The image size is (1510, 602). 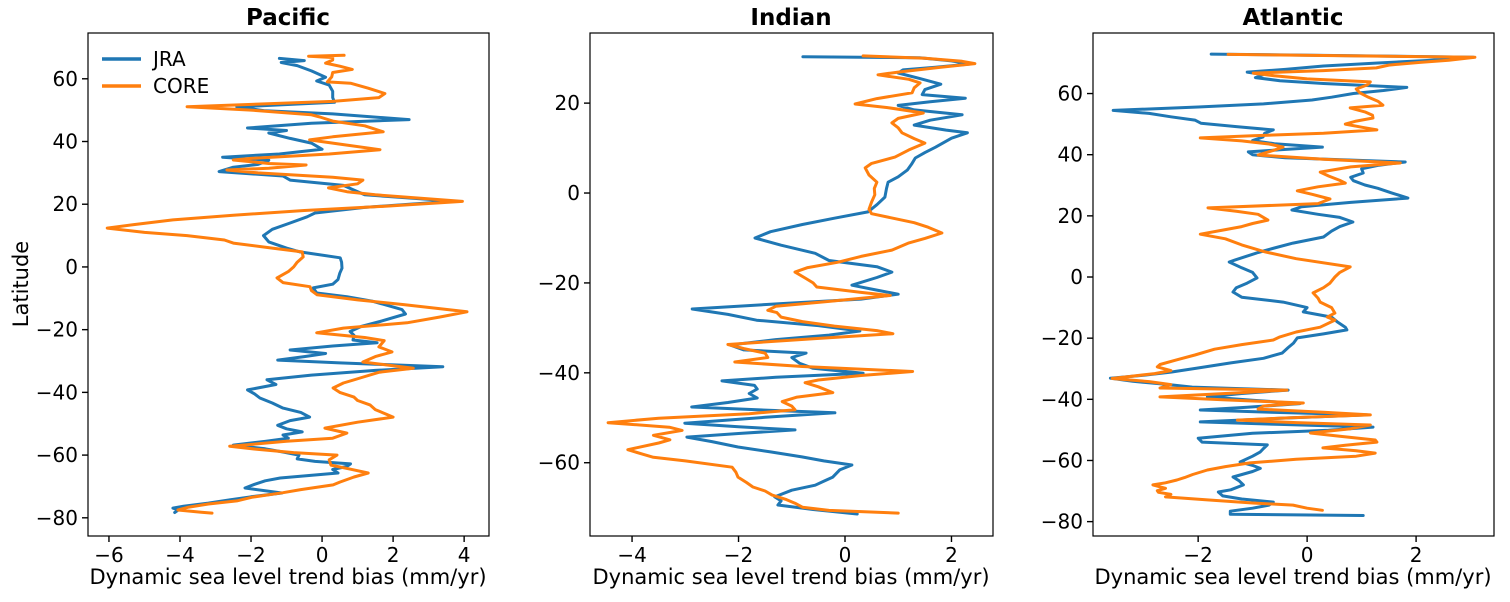 What do you see at coordinates (287, 577) in the screenshot?
I see `x-axis-label-pacific: Dynamic sea level trend bias (mm/yr)` at bounding box center [287, 577].